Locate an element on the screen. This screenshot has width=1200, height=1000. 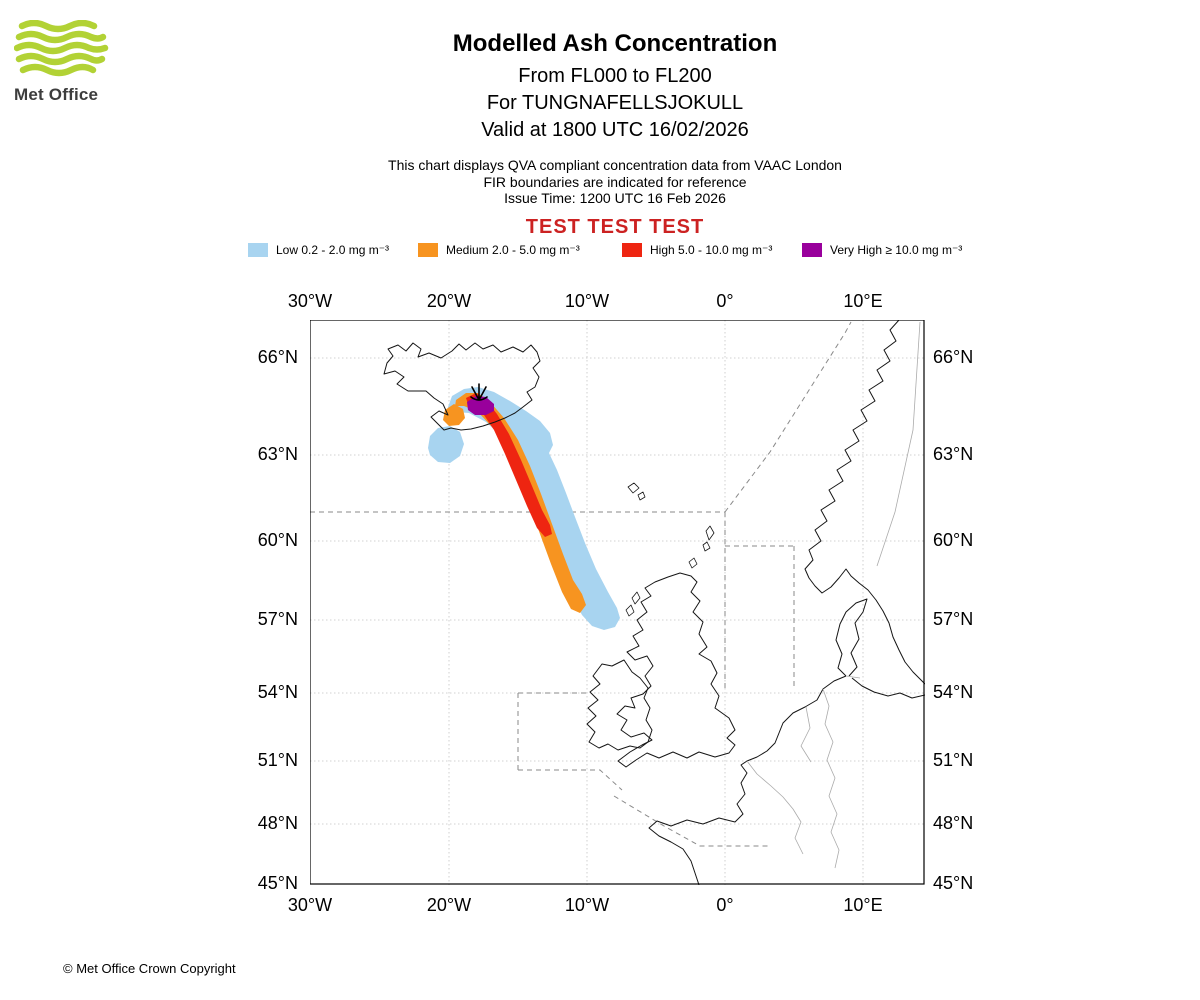
ash-contour-low-west is located at coordinates (446, 444).